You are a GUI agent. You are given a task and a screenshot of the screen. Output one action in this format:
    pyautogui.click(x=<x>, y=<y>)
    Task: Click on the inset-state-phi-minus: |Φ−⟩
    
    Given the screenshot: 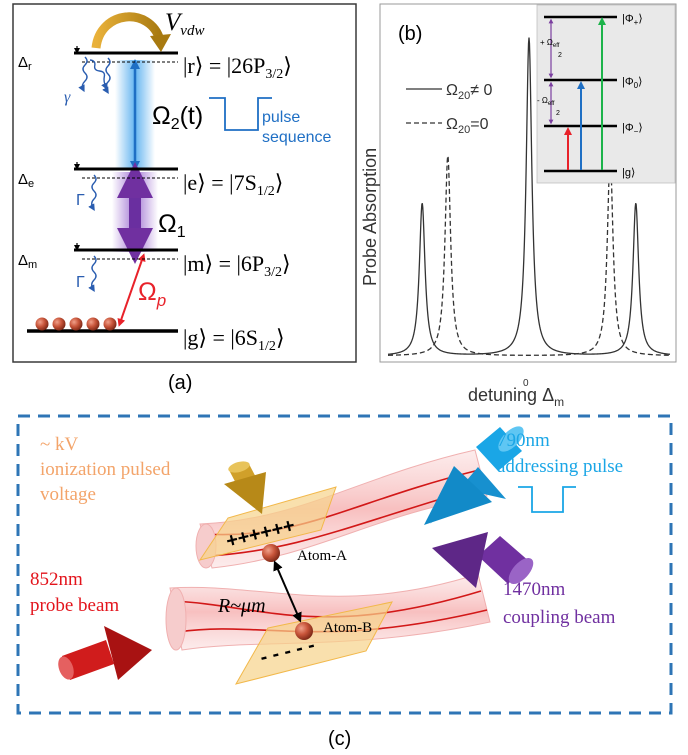 What is the action you would take?
    pyautogui.click(x=632, y=129)
    